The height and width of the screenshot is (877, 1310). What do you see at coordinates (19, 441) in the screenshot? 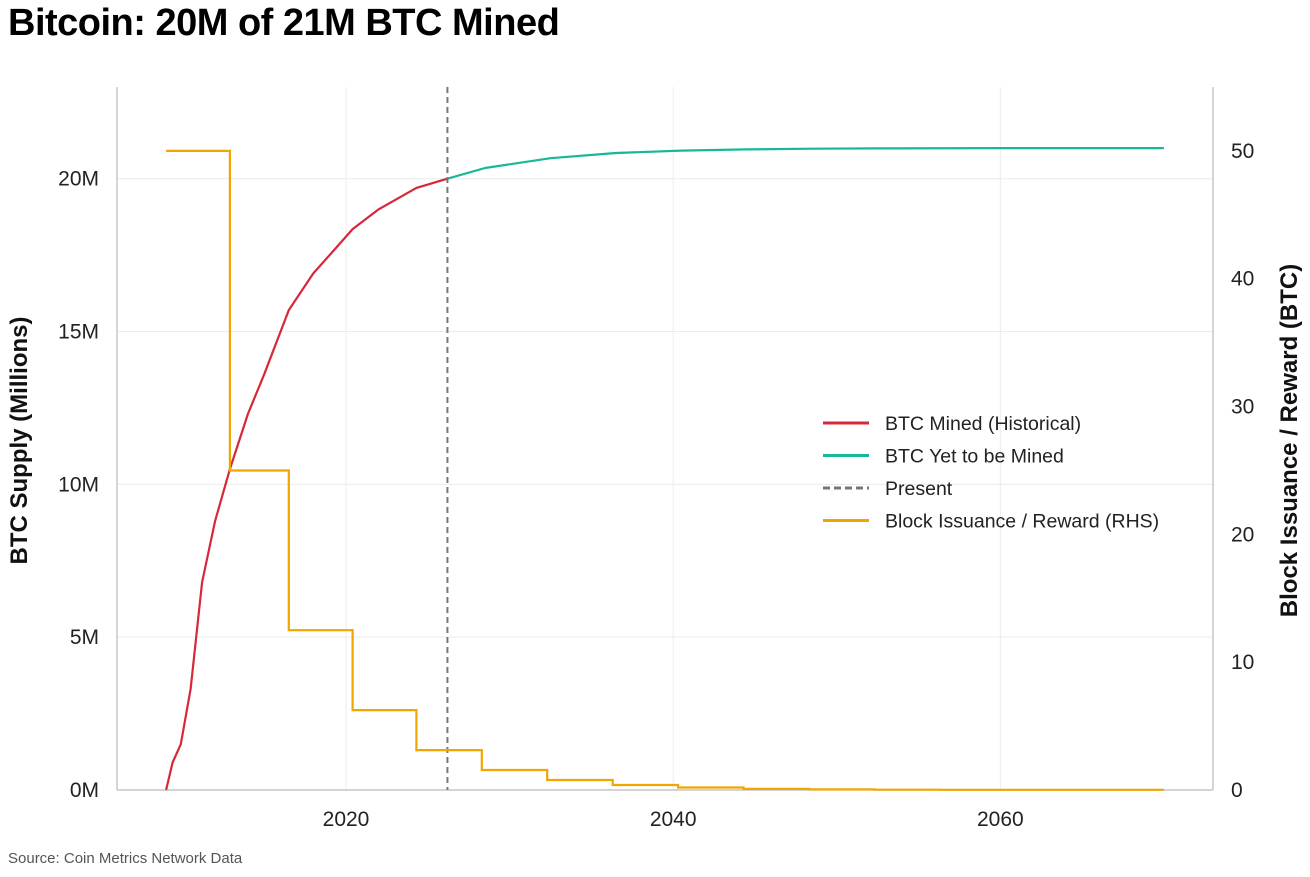
I see `y-axis-title: BTC Supply (Millions)` at bounding box center [19, 441].